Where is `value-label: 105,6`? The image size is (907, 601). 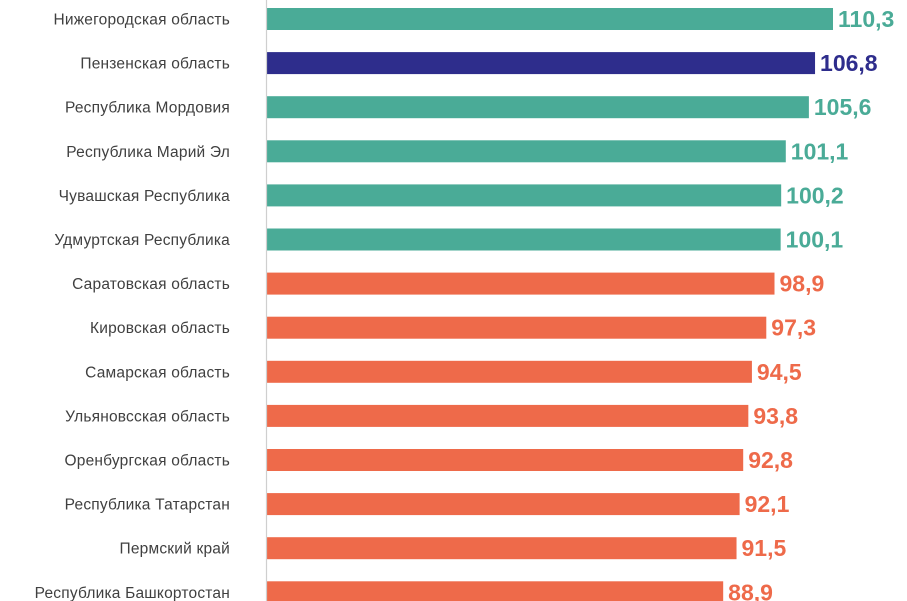 value-label: 105,6 is located at coordinates (843, 107).